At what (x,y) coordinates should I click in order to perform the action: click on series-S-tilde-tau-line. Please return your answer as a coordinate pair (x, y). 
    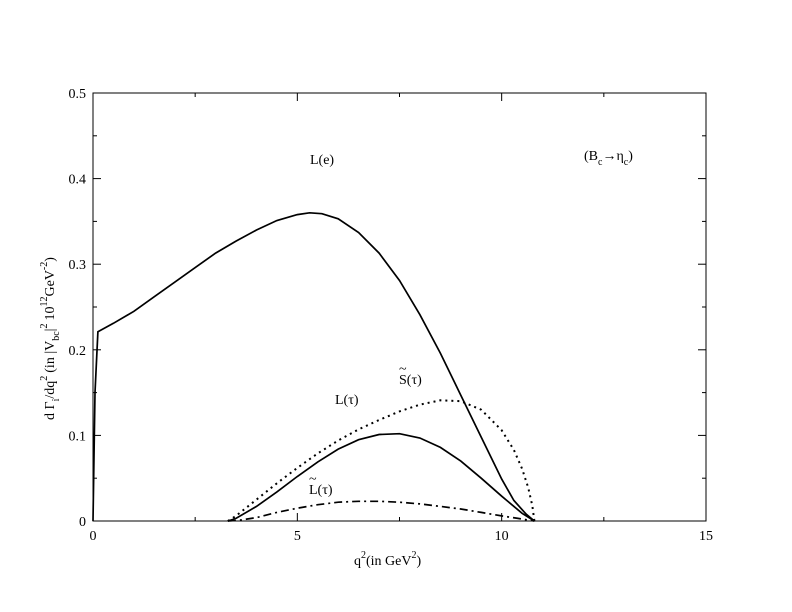
    Looking at the image, I should click on (381, 460).